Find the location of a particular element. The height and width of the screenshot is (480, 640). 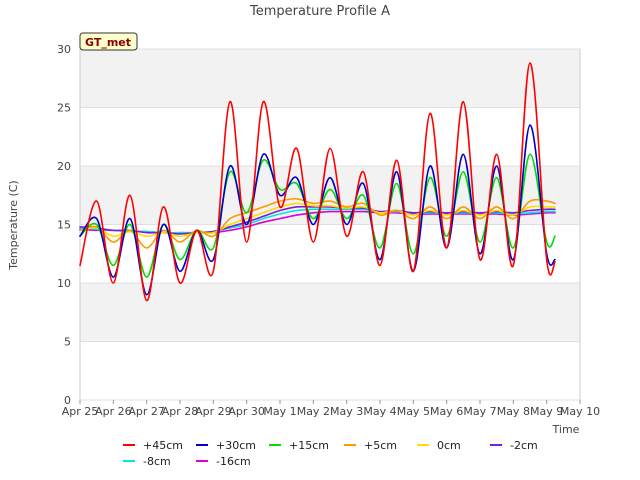

x-tick-label: May 6 is located at coordinates (446, 411).